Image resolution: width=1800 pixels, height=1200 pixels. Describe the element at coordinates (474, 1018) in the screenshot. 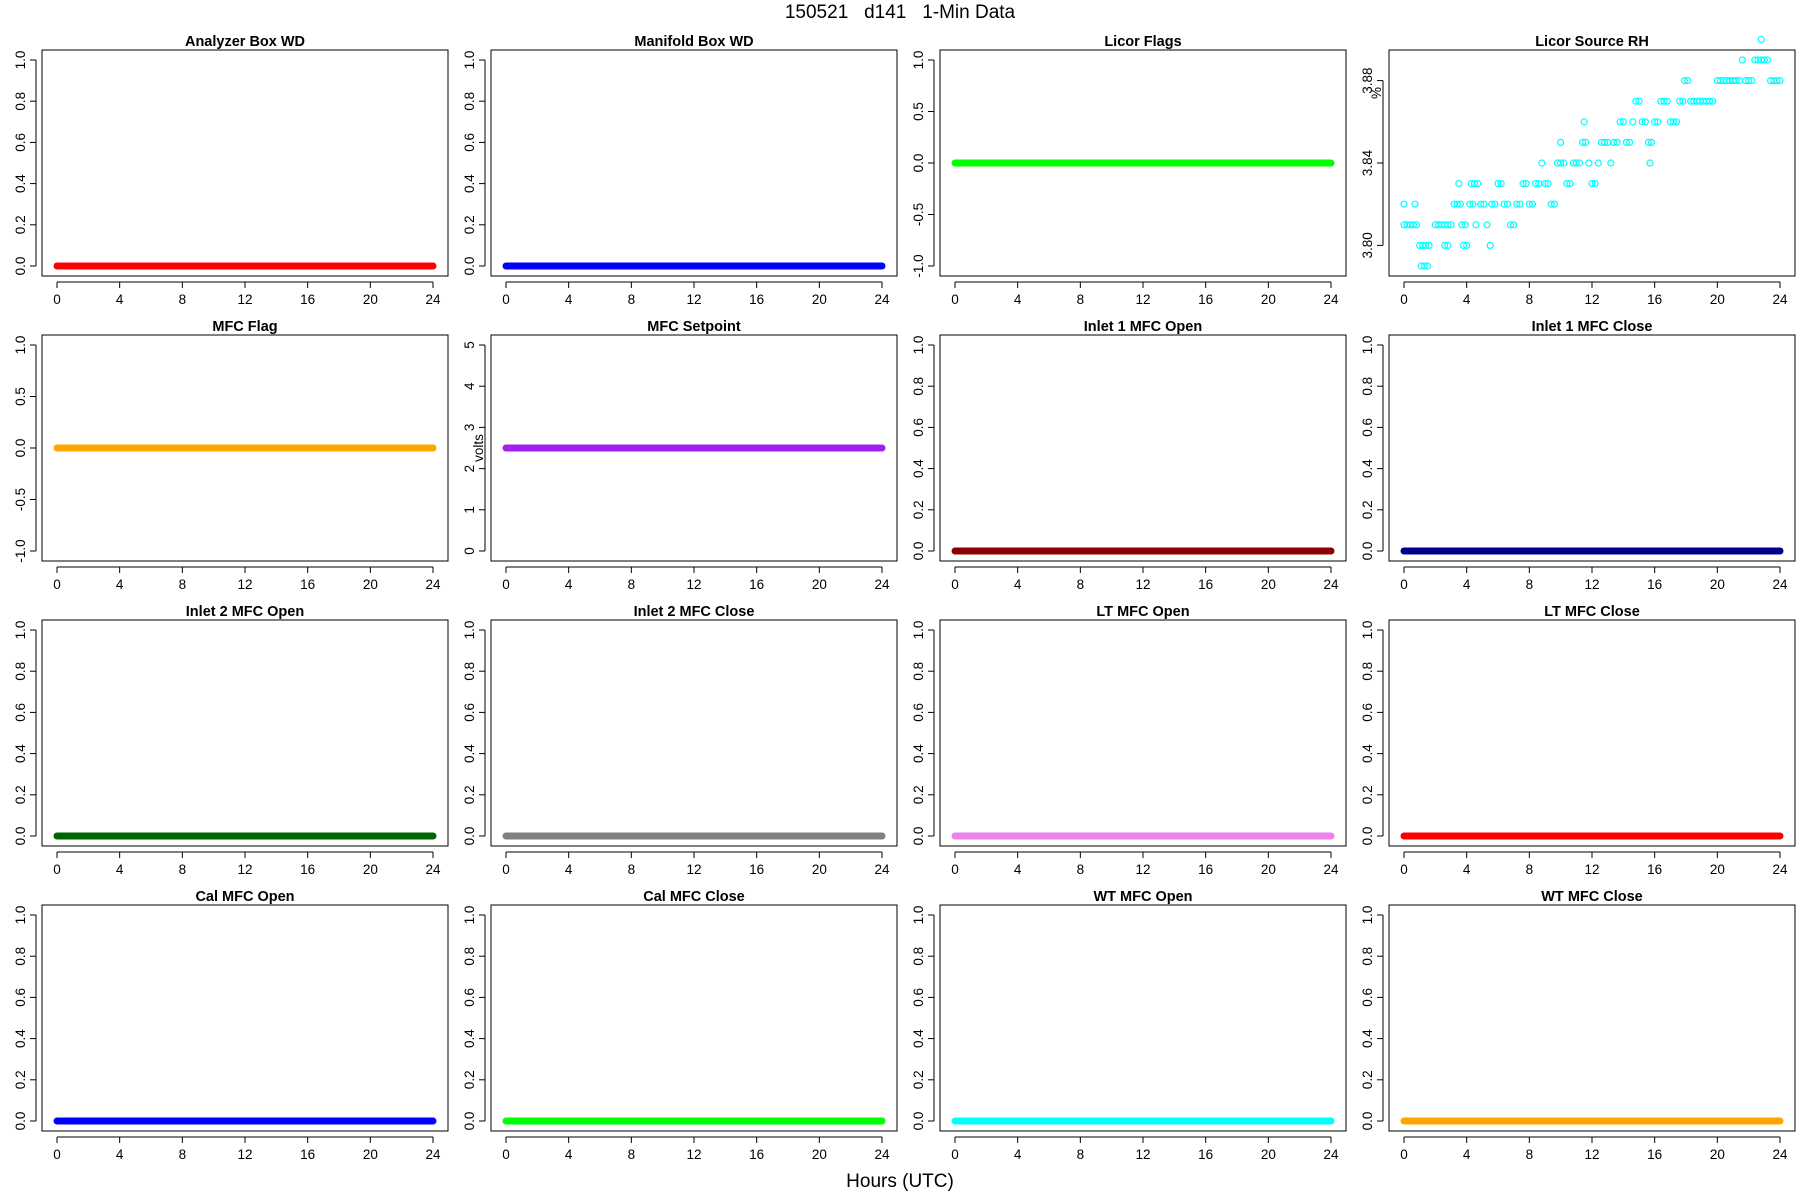

I see `y-axis: 0.0 0.2 0.4 0.6 0.8 1.0` at that location.